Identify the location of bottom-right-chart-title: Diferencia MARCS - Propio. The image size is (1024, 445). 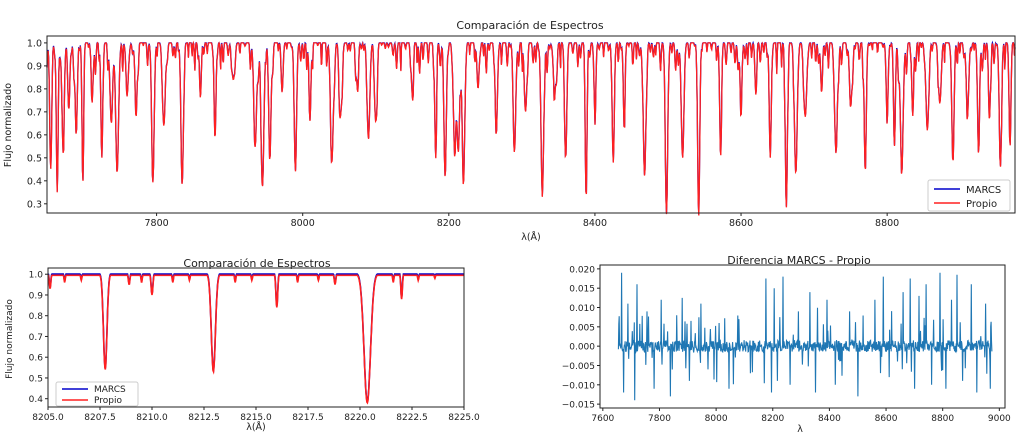
(799, 260).